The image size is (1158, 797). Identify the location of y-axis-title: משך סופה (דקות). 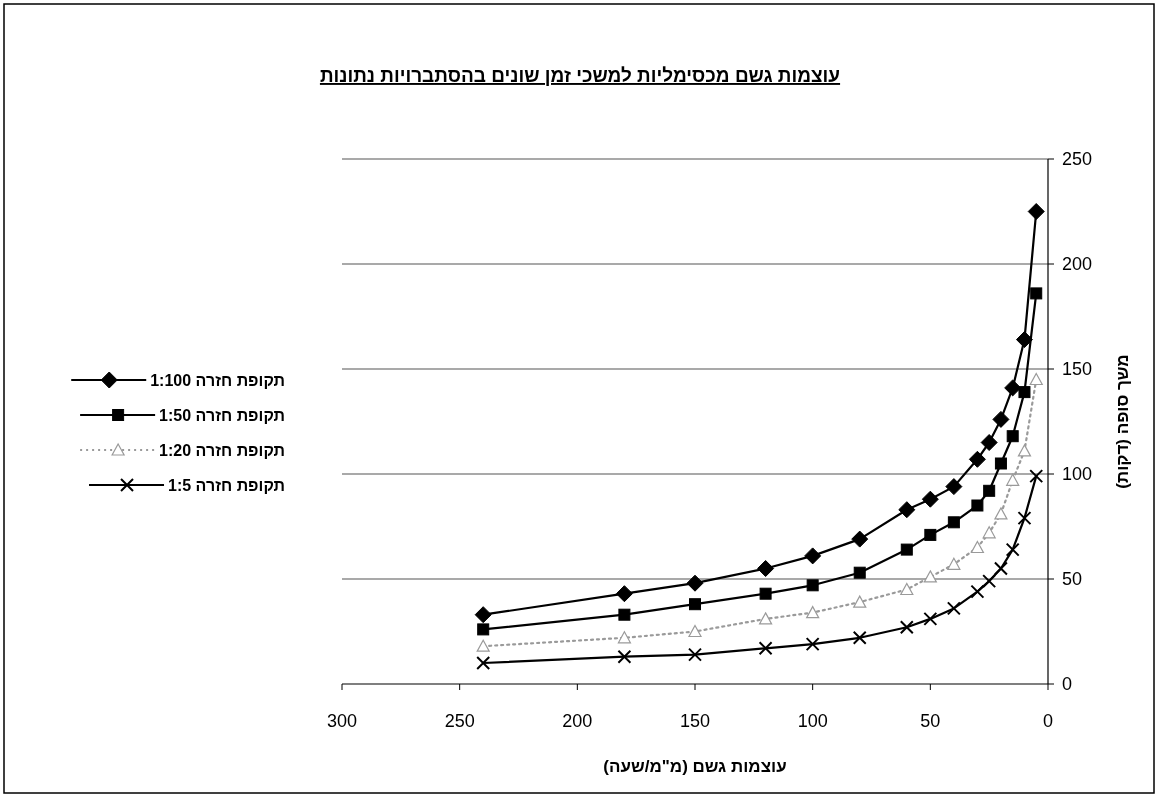
(1122, 421).